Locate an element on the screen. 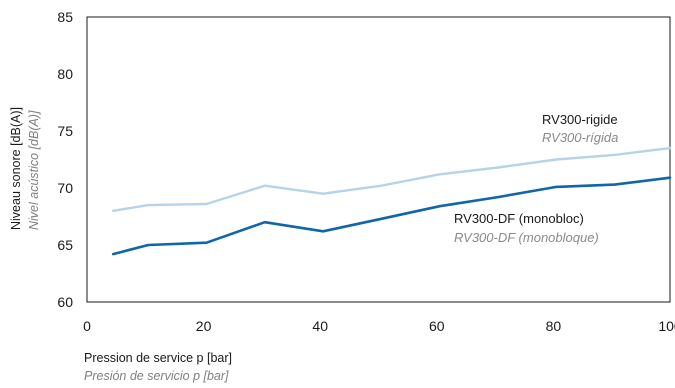  series-line-rigide is located at coordinates (391, 179).